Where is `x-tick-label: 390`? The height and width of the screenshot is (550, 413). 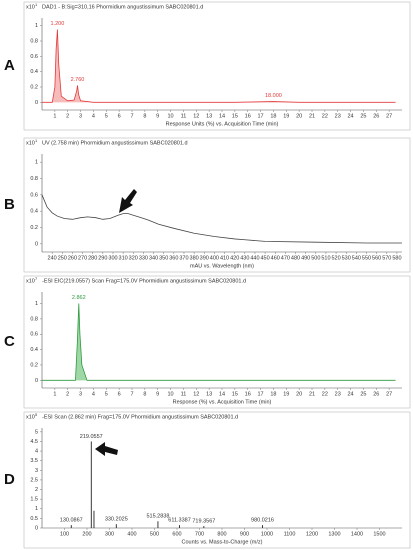 x-tick-label: 390 is located at coordinates (204, 258).